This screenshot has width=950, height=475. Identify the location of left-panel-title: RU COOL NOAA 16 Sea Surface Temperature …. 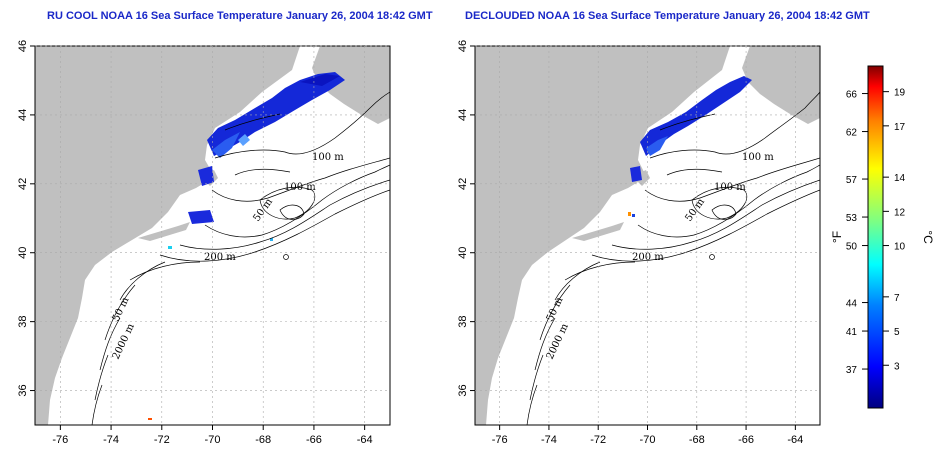
(240, 16).